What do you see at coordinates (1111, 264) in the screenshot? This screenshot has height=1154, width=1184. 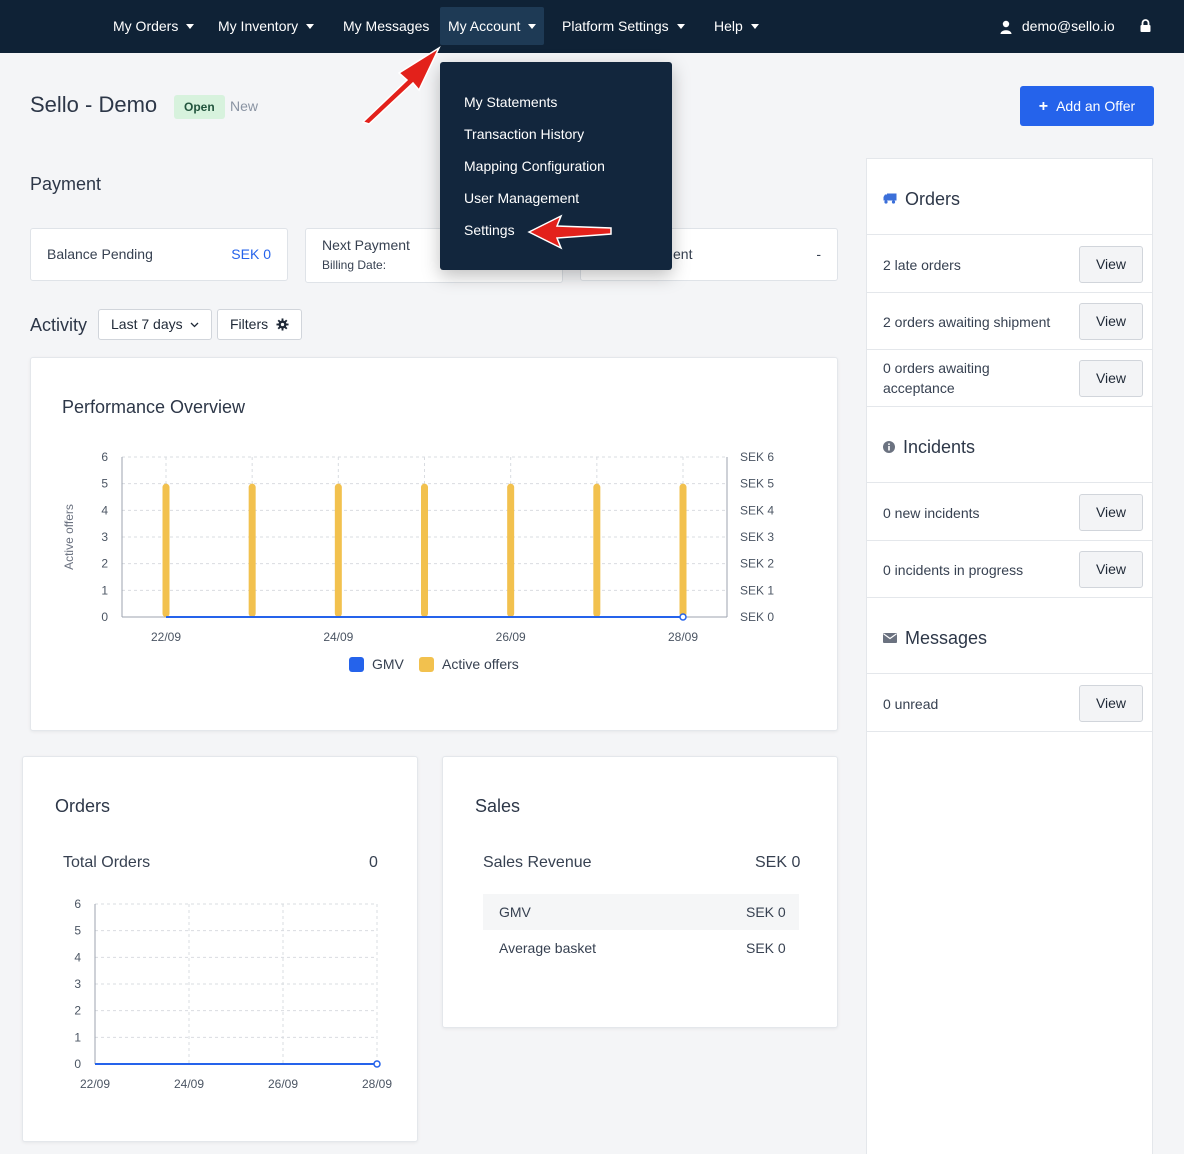 I see `view-late-orders-button: View` at bounding box center [1111, 264].